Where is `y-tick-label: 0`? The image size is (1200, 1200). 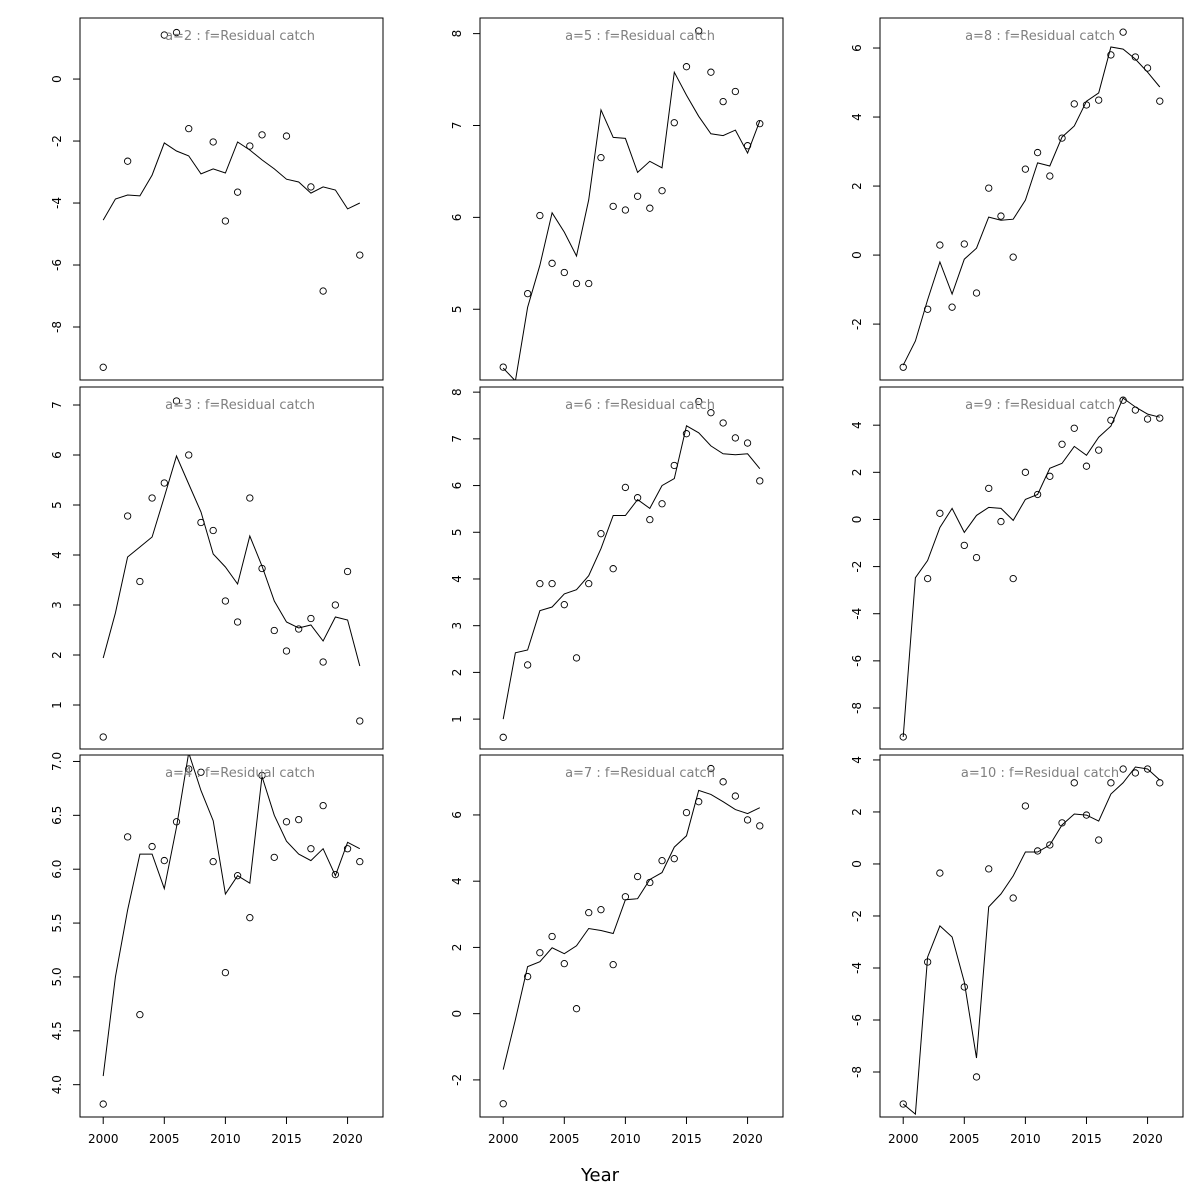 y-tick-label: 0 is located at coordinates (857, 864).